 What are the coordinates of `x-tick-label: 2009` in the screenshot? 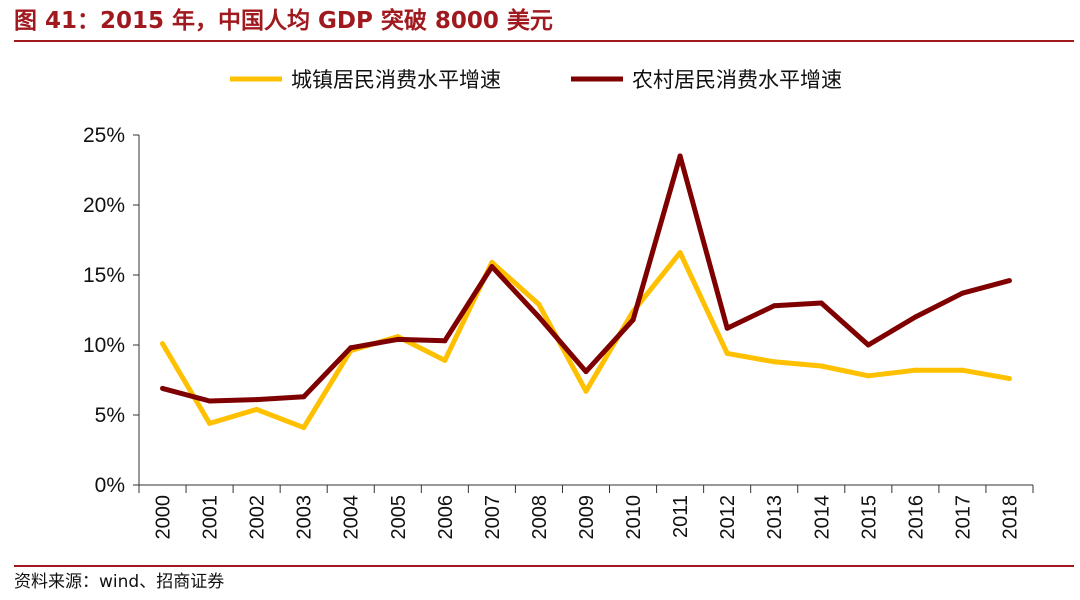 It's located at (587, 517).